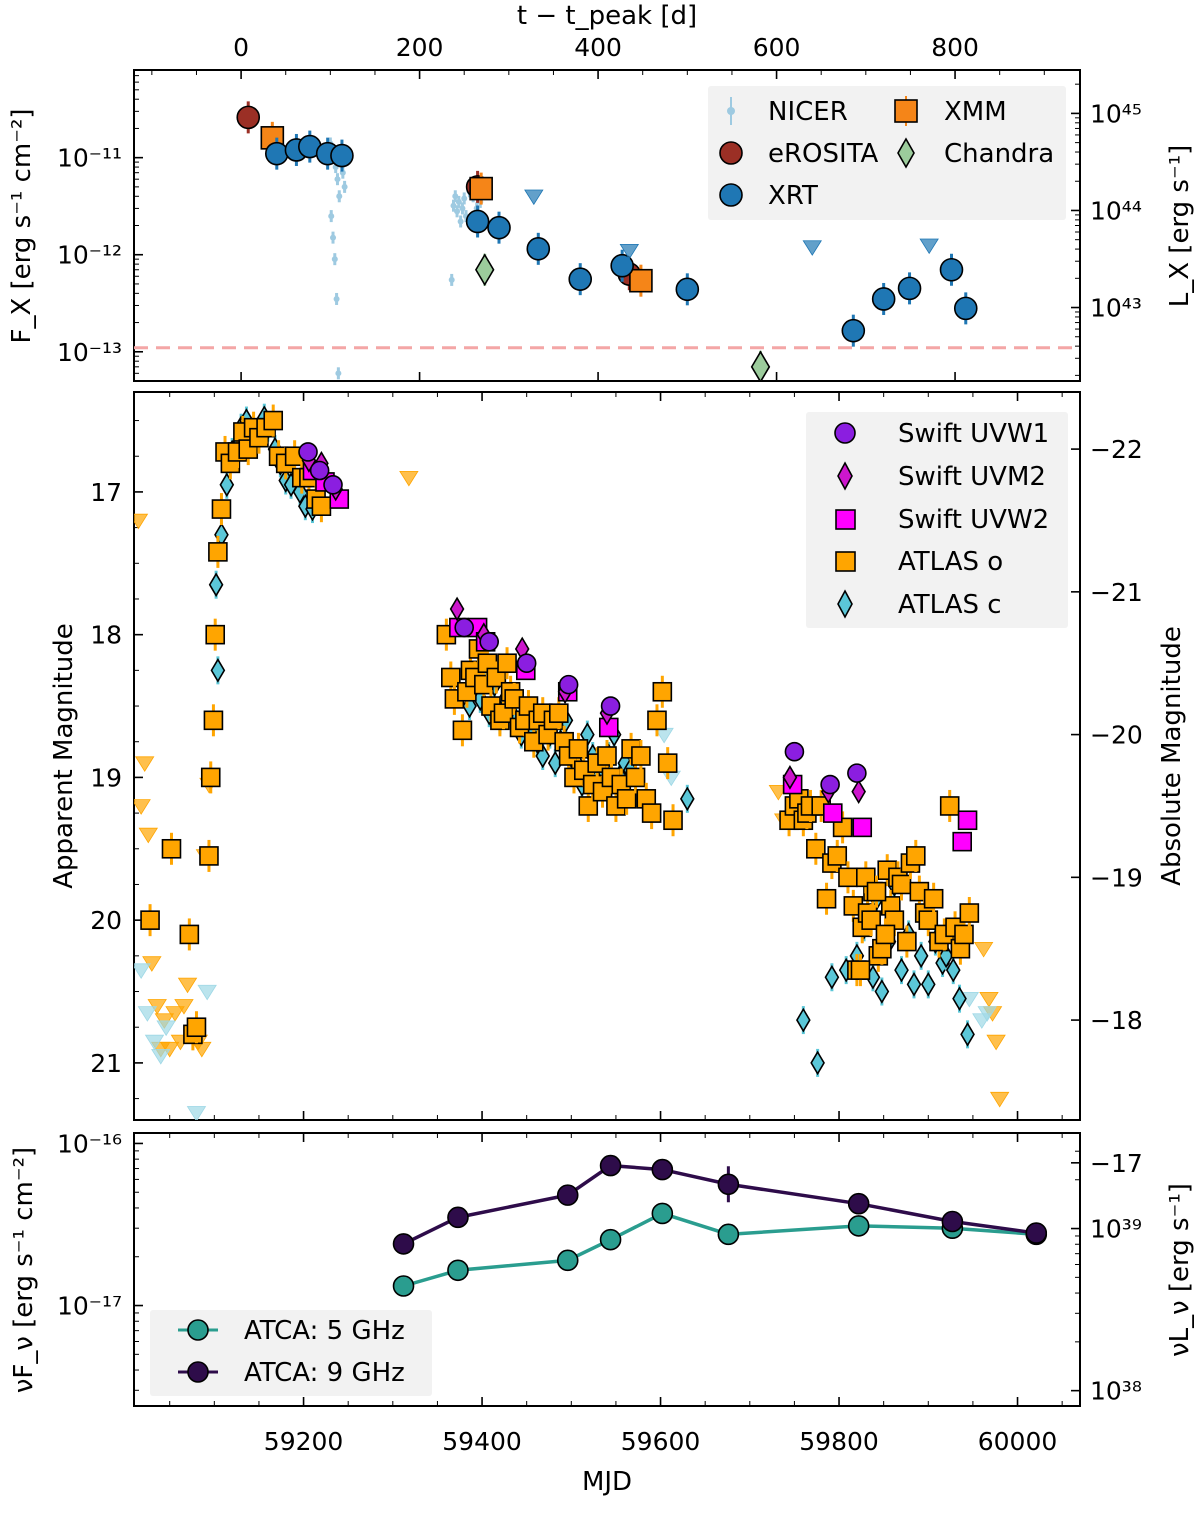 The height and width of the screenshot is (1514, 1200). I want to click on bottom-x-axis-label: MJD, so click(607, 1482).